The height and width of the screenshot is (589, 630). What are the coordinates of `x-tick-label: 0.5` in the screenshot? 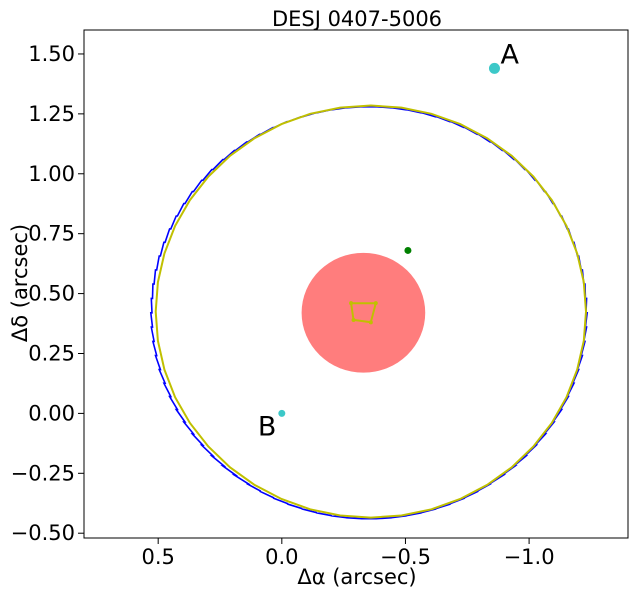 It's located at (157, 557).